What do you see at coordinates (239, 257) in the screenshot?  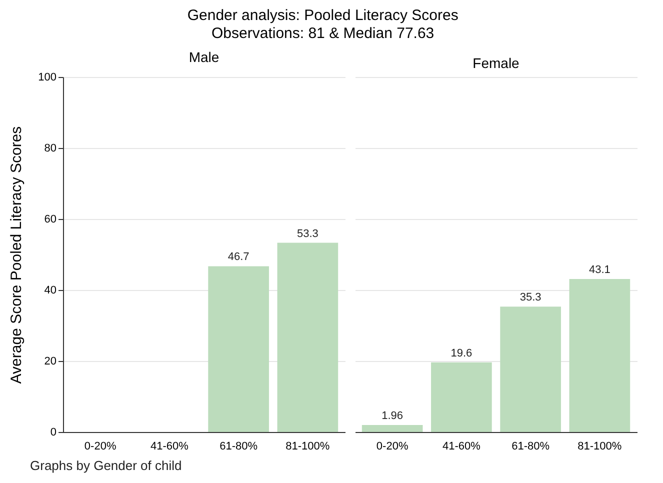 I see `data-label: 46.7` at bounding box center [239, 257].